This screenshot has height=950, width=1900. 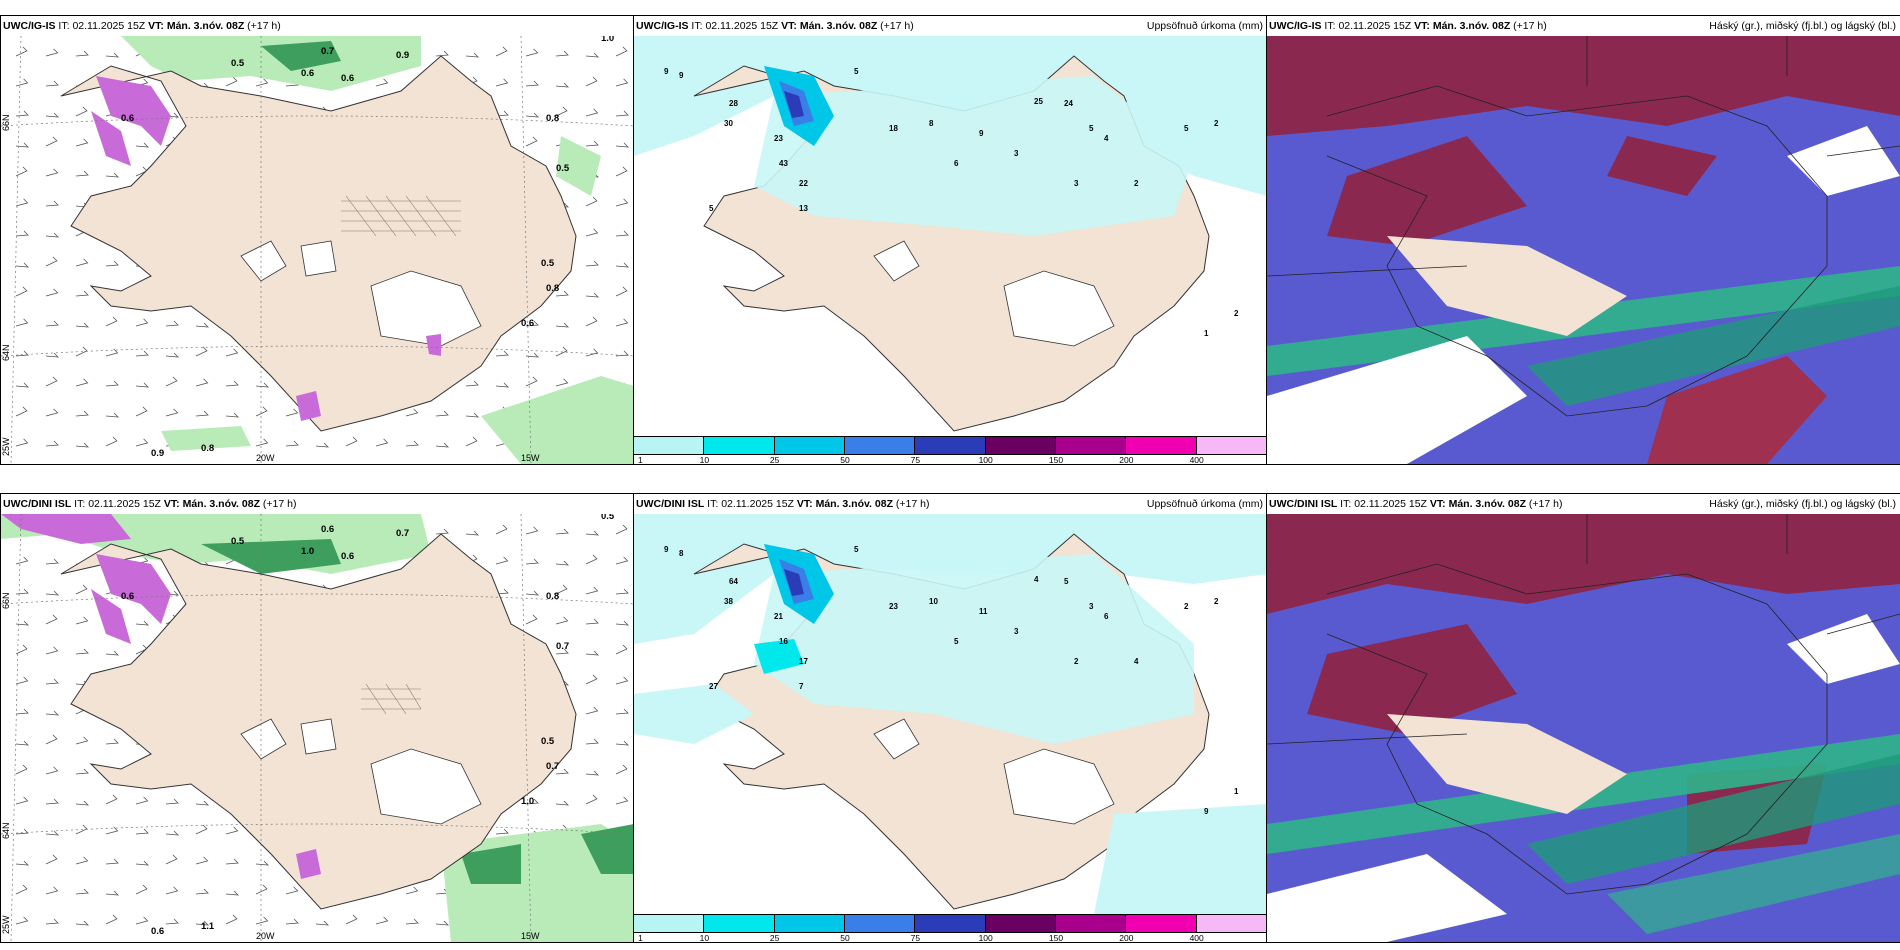 What do you see at coordinates (640, 938) in the screenshot?
I see `colorbar-tick-label: 1` at bounding box center [640, 938].